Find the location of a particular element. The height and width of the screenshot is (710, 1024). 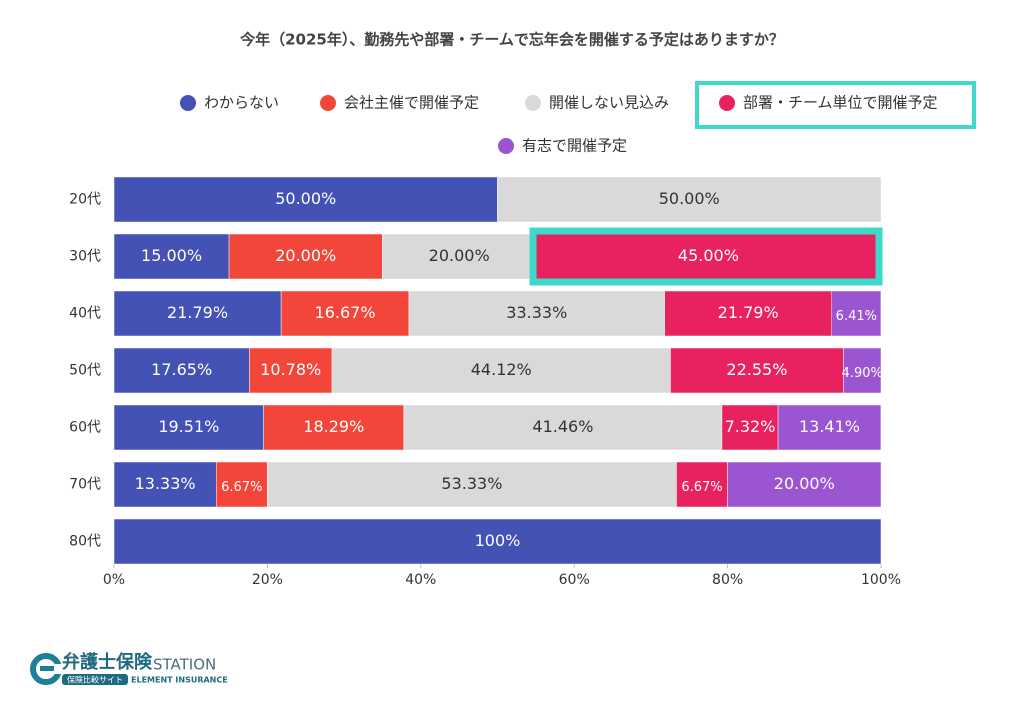

data-label: 16.67% is located at coordinates (345, 312).